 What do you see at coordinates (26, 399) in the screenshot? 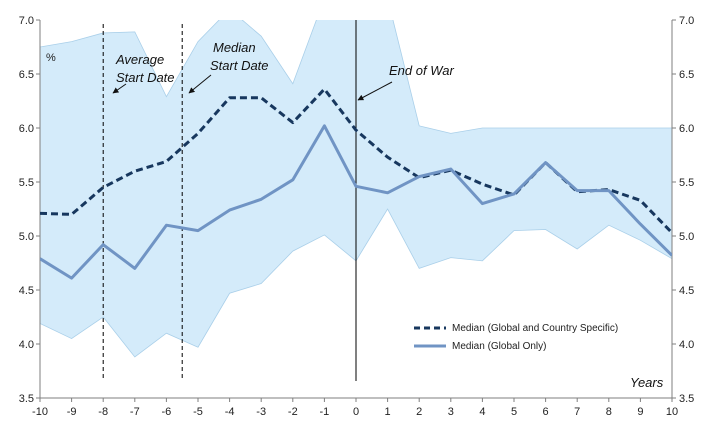
I see `y-tick-label-left: 3.5` at bounding box center [26, 399].